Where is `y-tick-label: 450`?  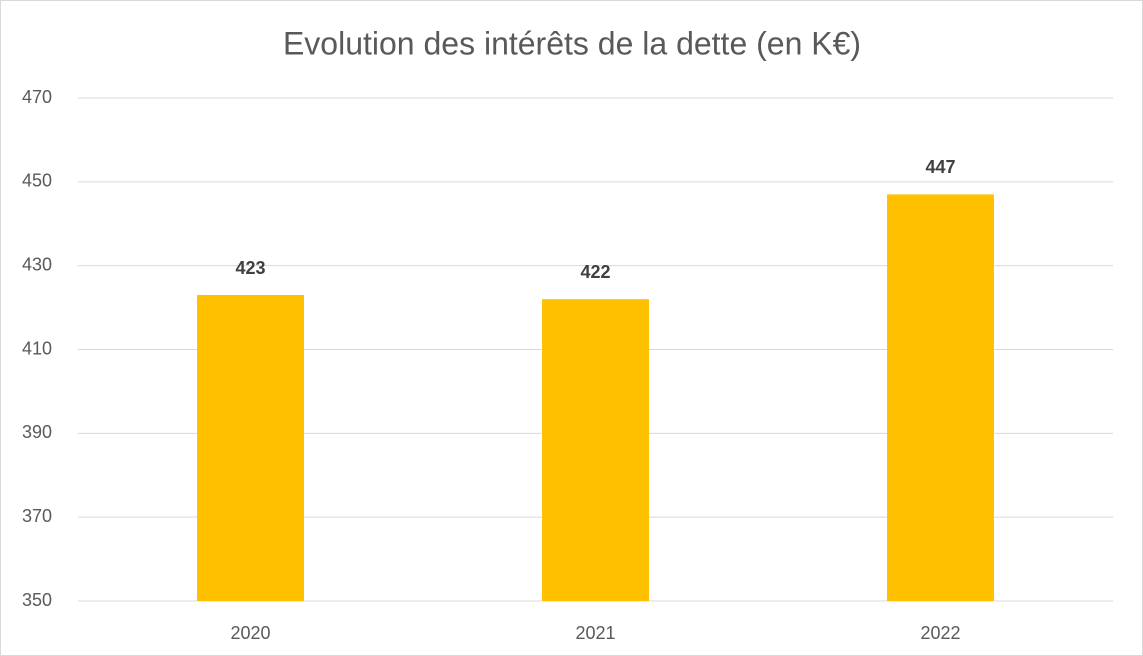
y-tick-label: 450 is located at coordinates (37, 181).